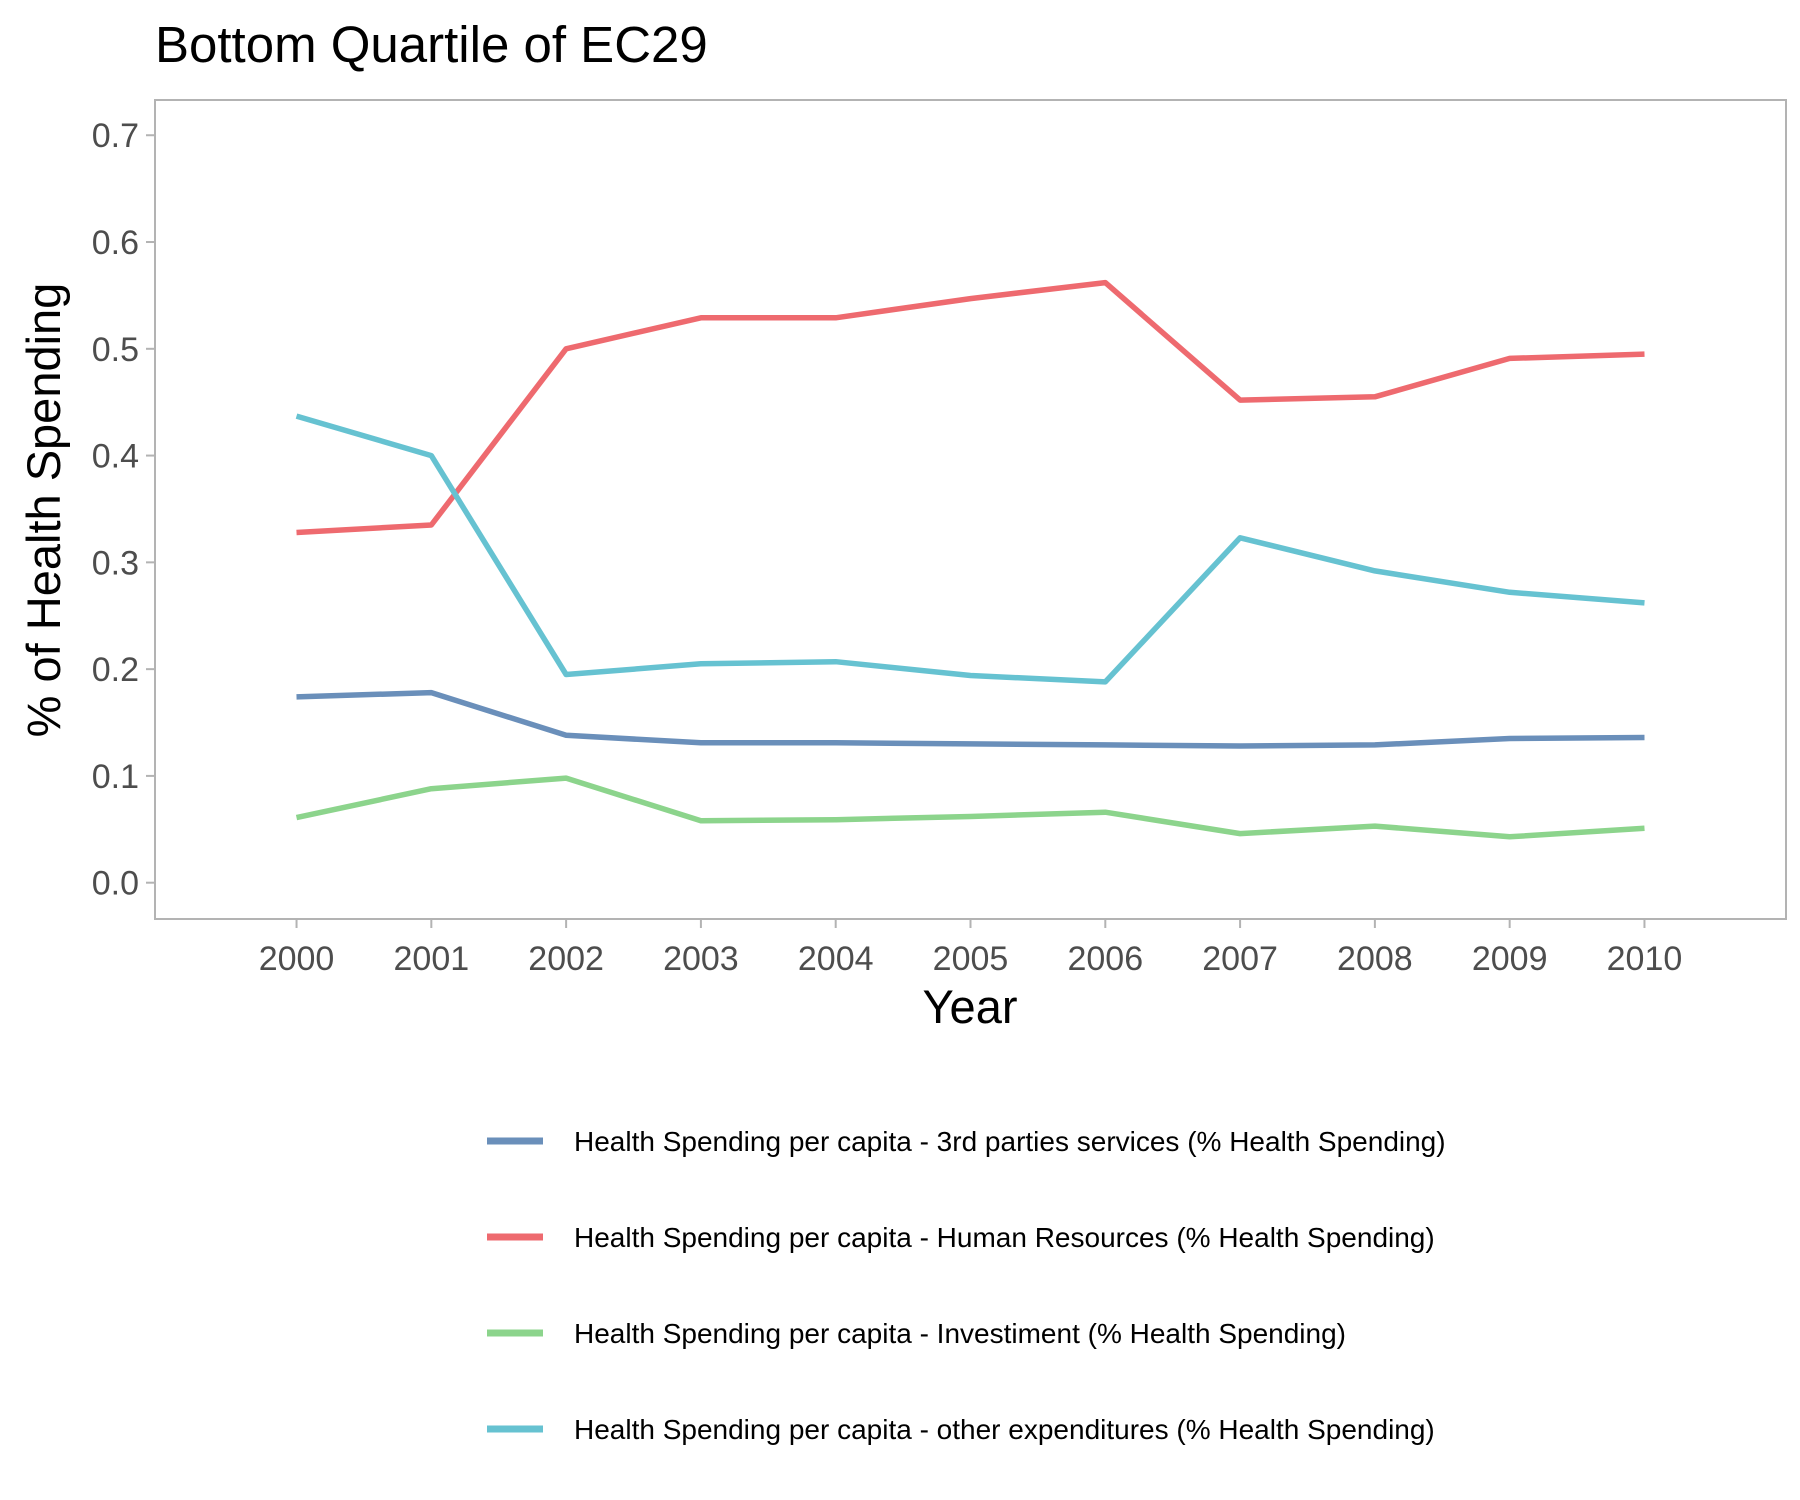  I want to click on x-axis-title: Year, so click(970, 1006).